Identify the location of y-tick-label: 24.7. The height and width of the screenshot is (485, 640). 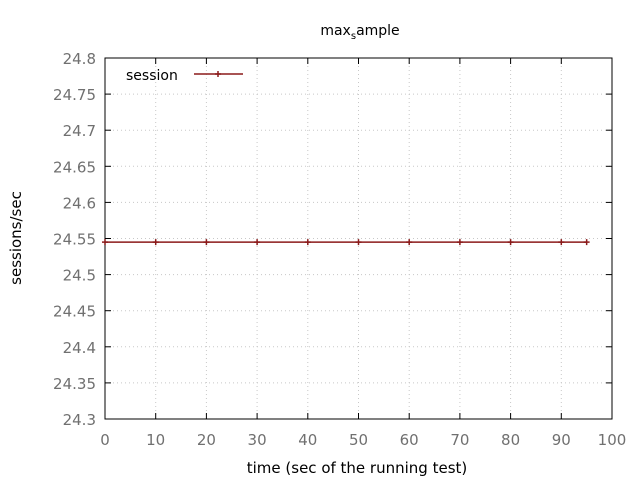
(79, 131).